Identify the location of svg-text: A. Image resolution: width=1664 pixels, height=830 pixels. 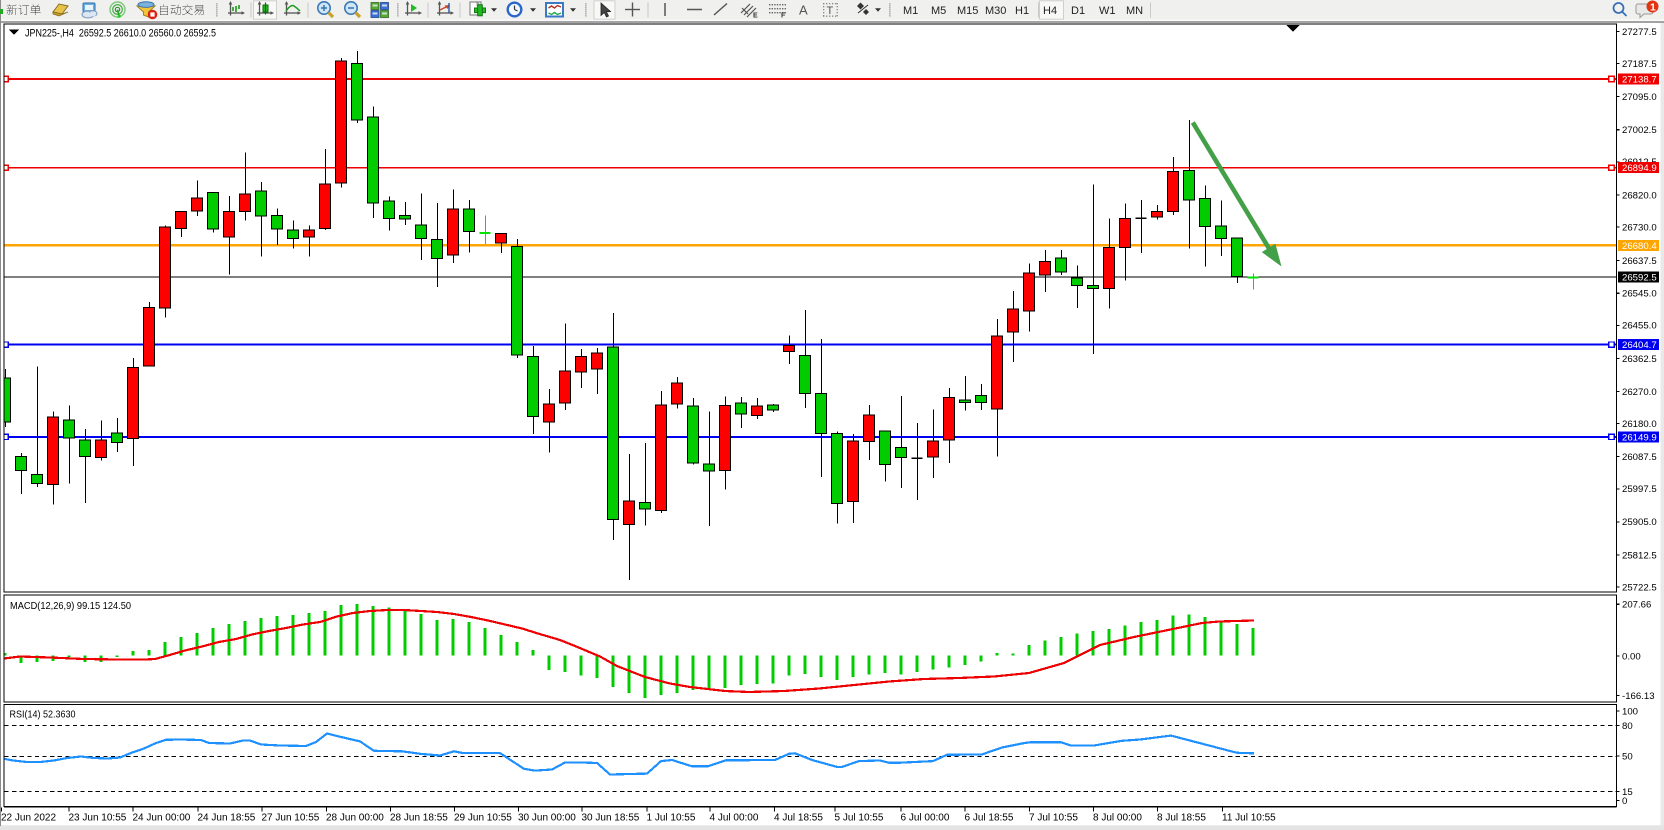
(803, 10).